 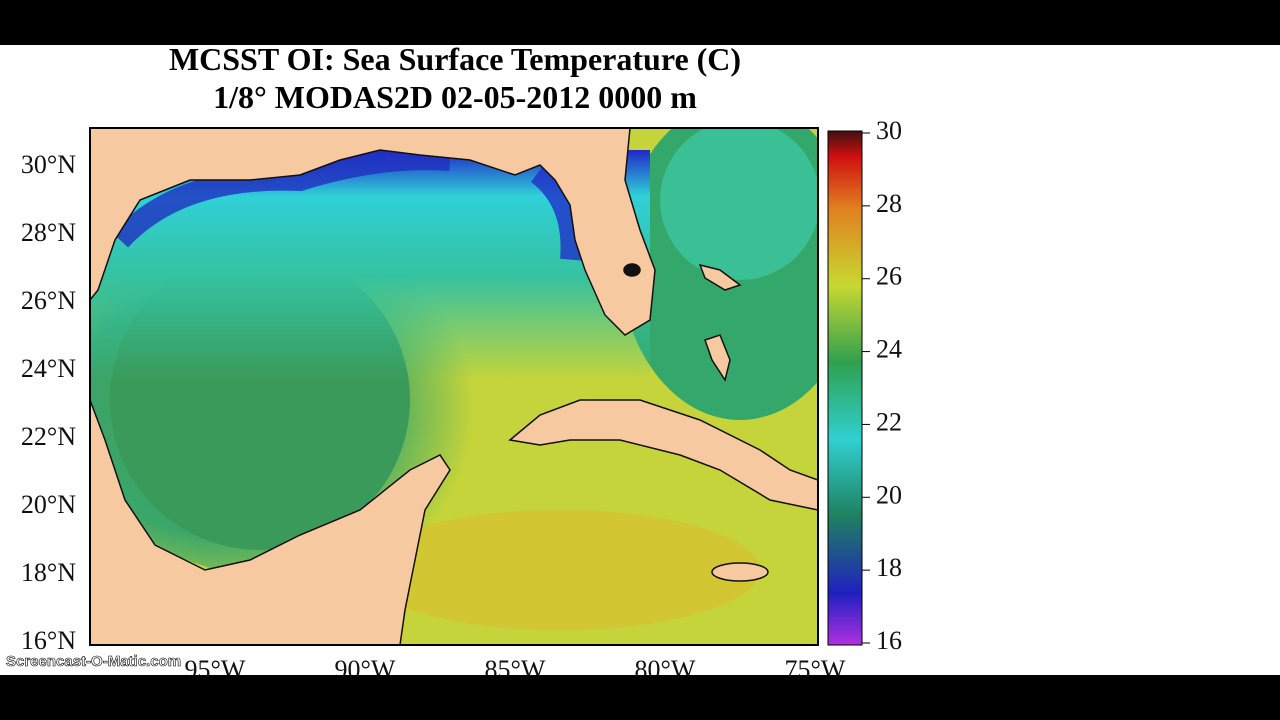 I want to click on lat-label: 22°N, so click(x=48, y=436).